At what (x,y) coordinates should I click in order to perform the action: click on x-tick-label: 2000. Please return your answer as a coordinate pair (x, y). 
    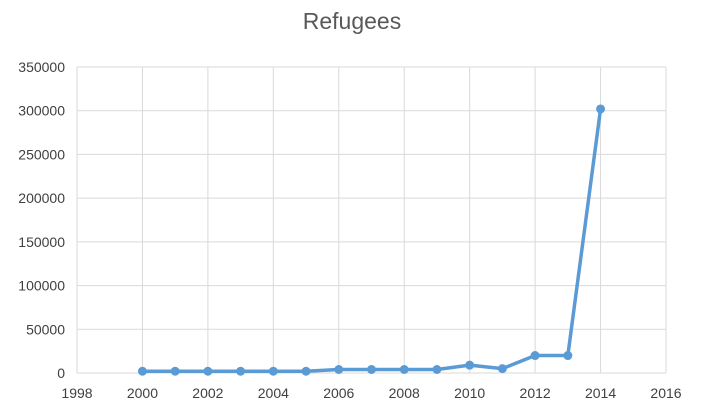
    Looking at the image, I should click on (142, 393).